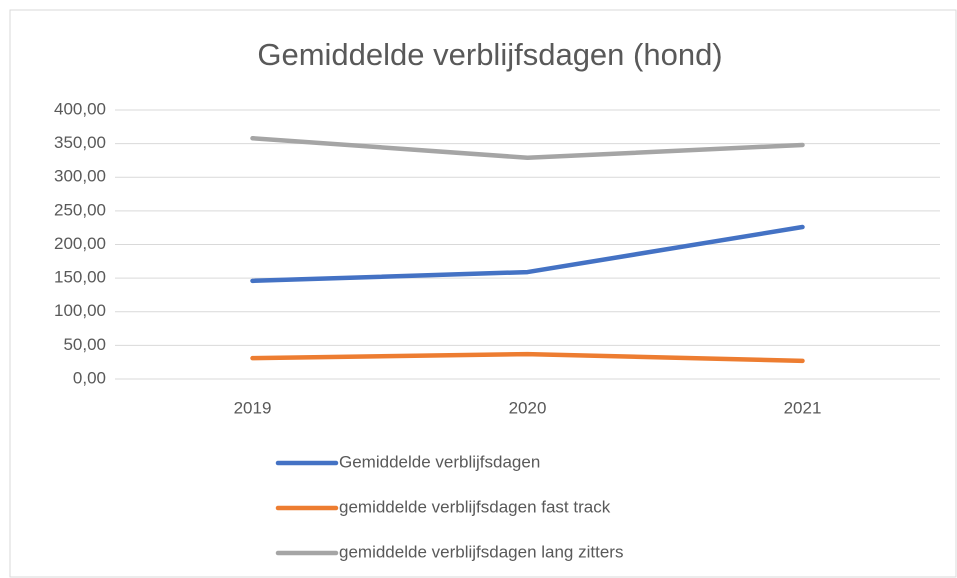 The image size is (957, 578). I want to click on y-tick-label: 150,00, so click(80, 277).